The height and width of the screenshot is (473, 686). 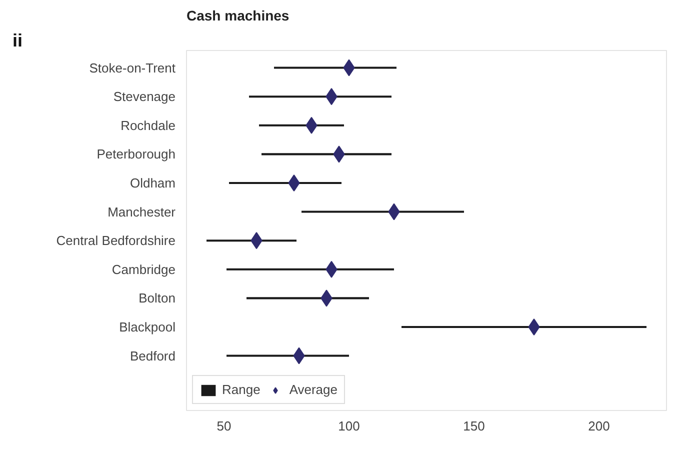 What do you see at coordinates (144, 96) in the screenshot?
I see `y-tick-label: Stevenage` at bounding box center [144, 96].